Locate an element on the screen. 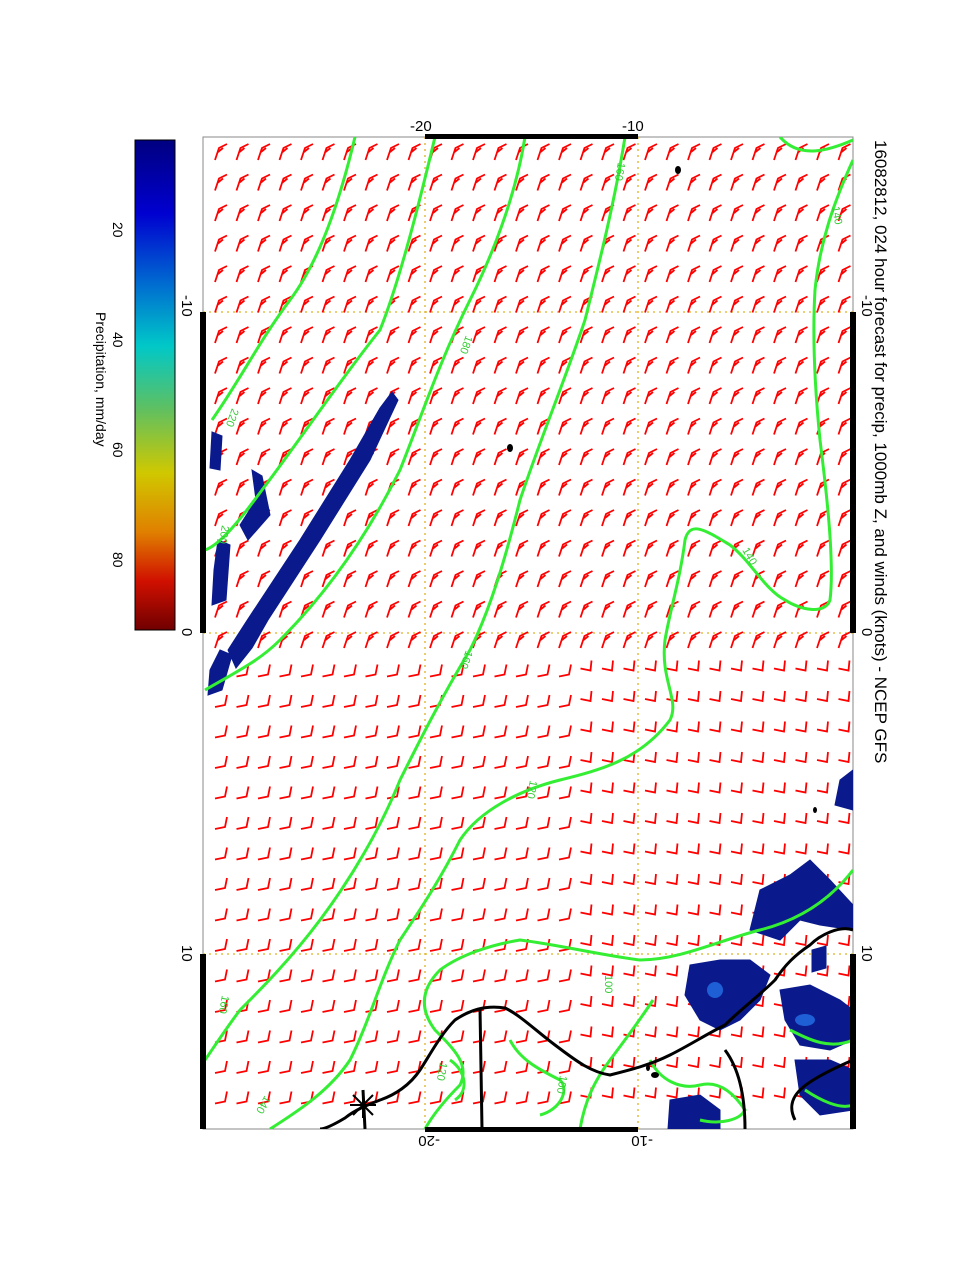 The image size is (978, 1265). left-tick-0: 0 is located at coordinates (186, 632).